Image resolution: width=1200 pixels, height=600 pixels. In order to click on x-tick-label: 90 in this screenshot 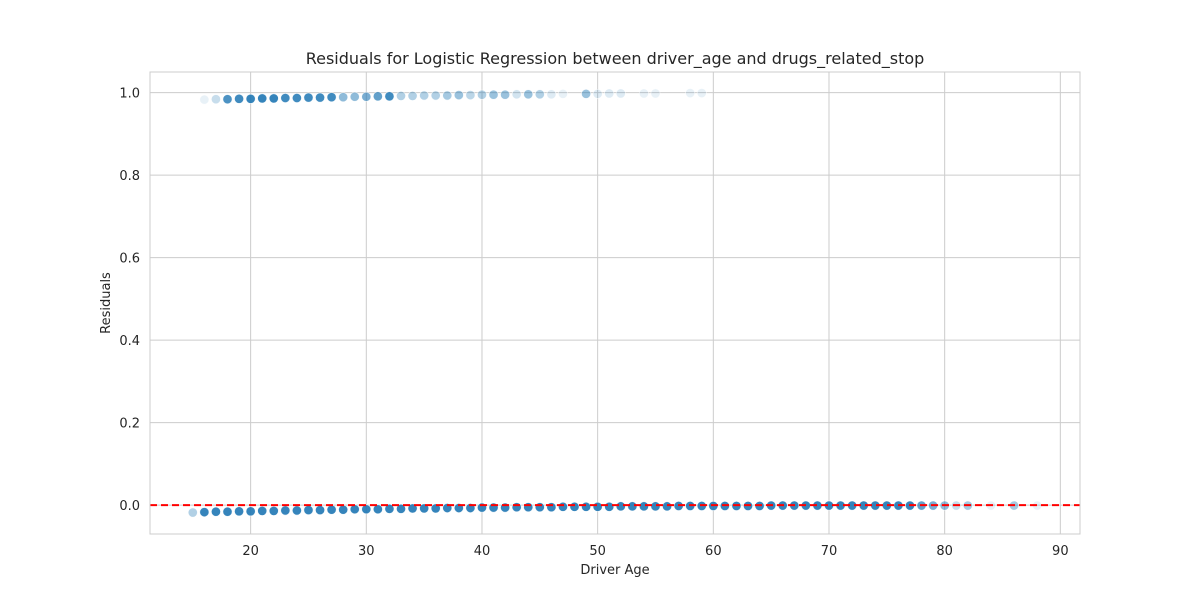, I will do `click(1060, 551)`.